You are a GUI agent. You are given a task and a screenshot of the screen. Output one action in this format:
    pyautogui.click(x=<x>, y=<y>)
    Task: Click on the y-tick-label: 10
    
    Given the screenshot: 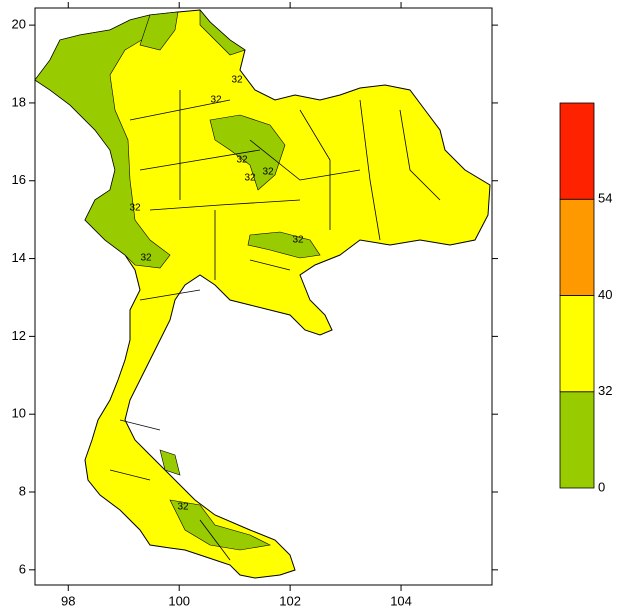 What is the action you would take?
    pyautogui.click(x=19, y=413)
    